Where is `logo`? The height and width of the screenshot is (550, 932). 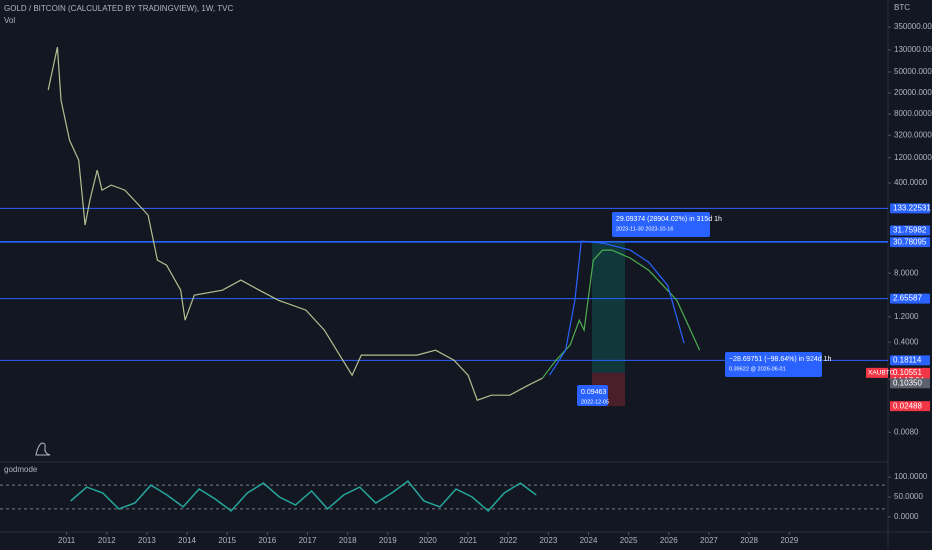 logo is located at coordinates (43, 449).